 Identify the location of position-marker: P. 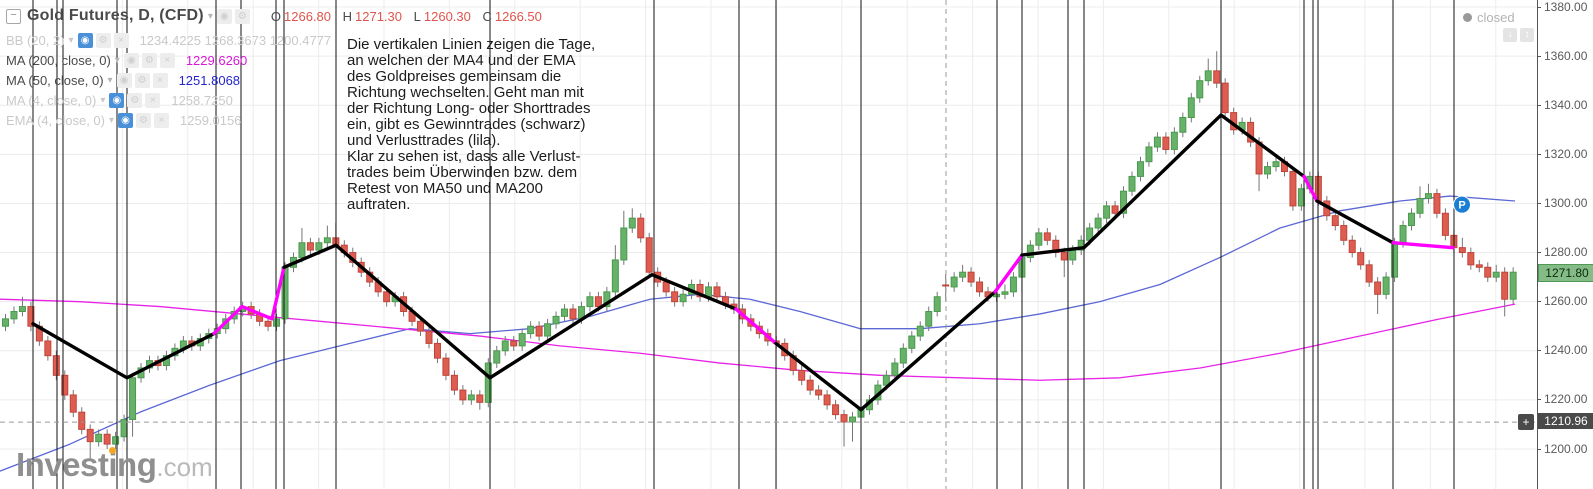
(1462, 204).